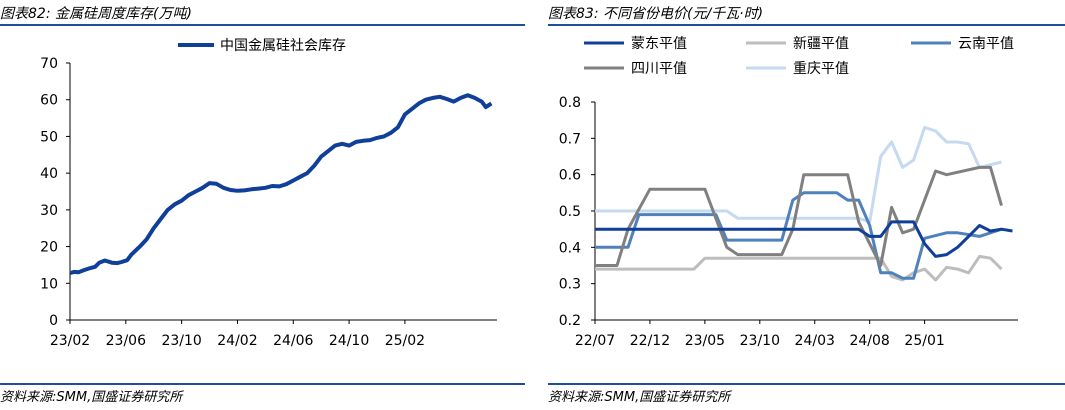  What do you see at coordinates (53, 321) in the screenshot?
I see `y-tick-label: 0` at bounding box center [53, 321].